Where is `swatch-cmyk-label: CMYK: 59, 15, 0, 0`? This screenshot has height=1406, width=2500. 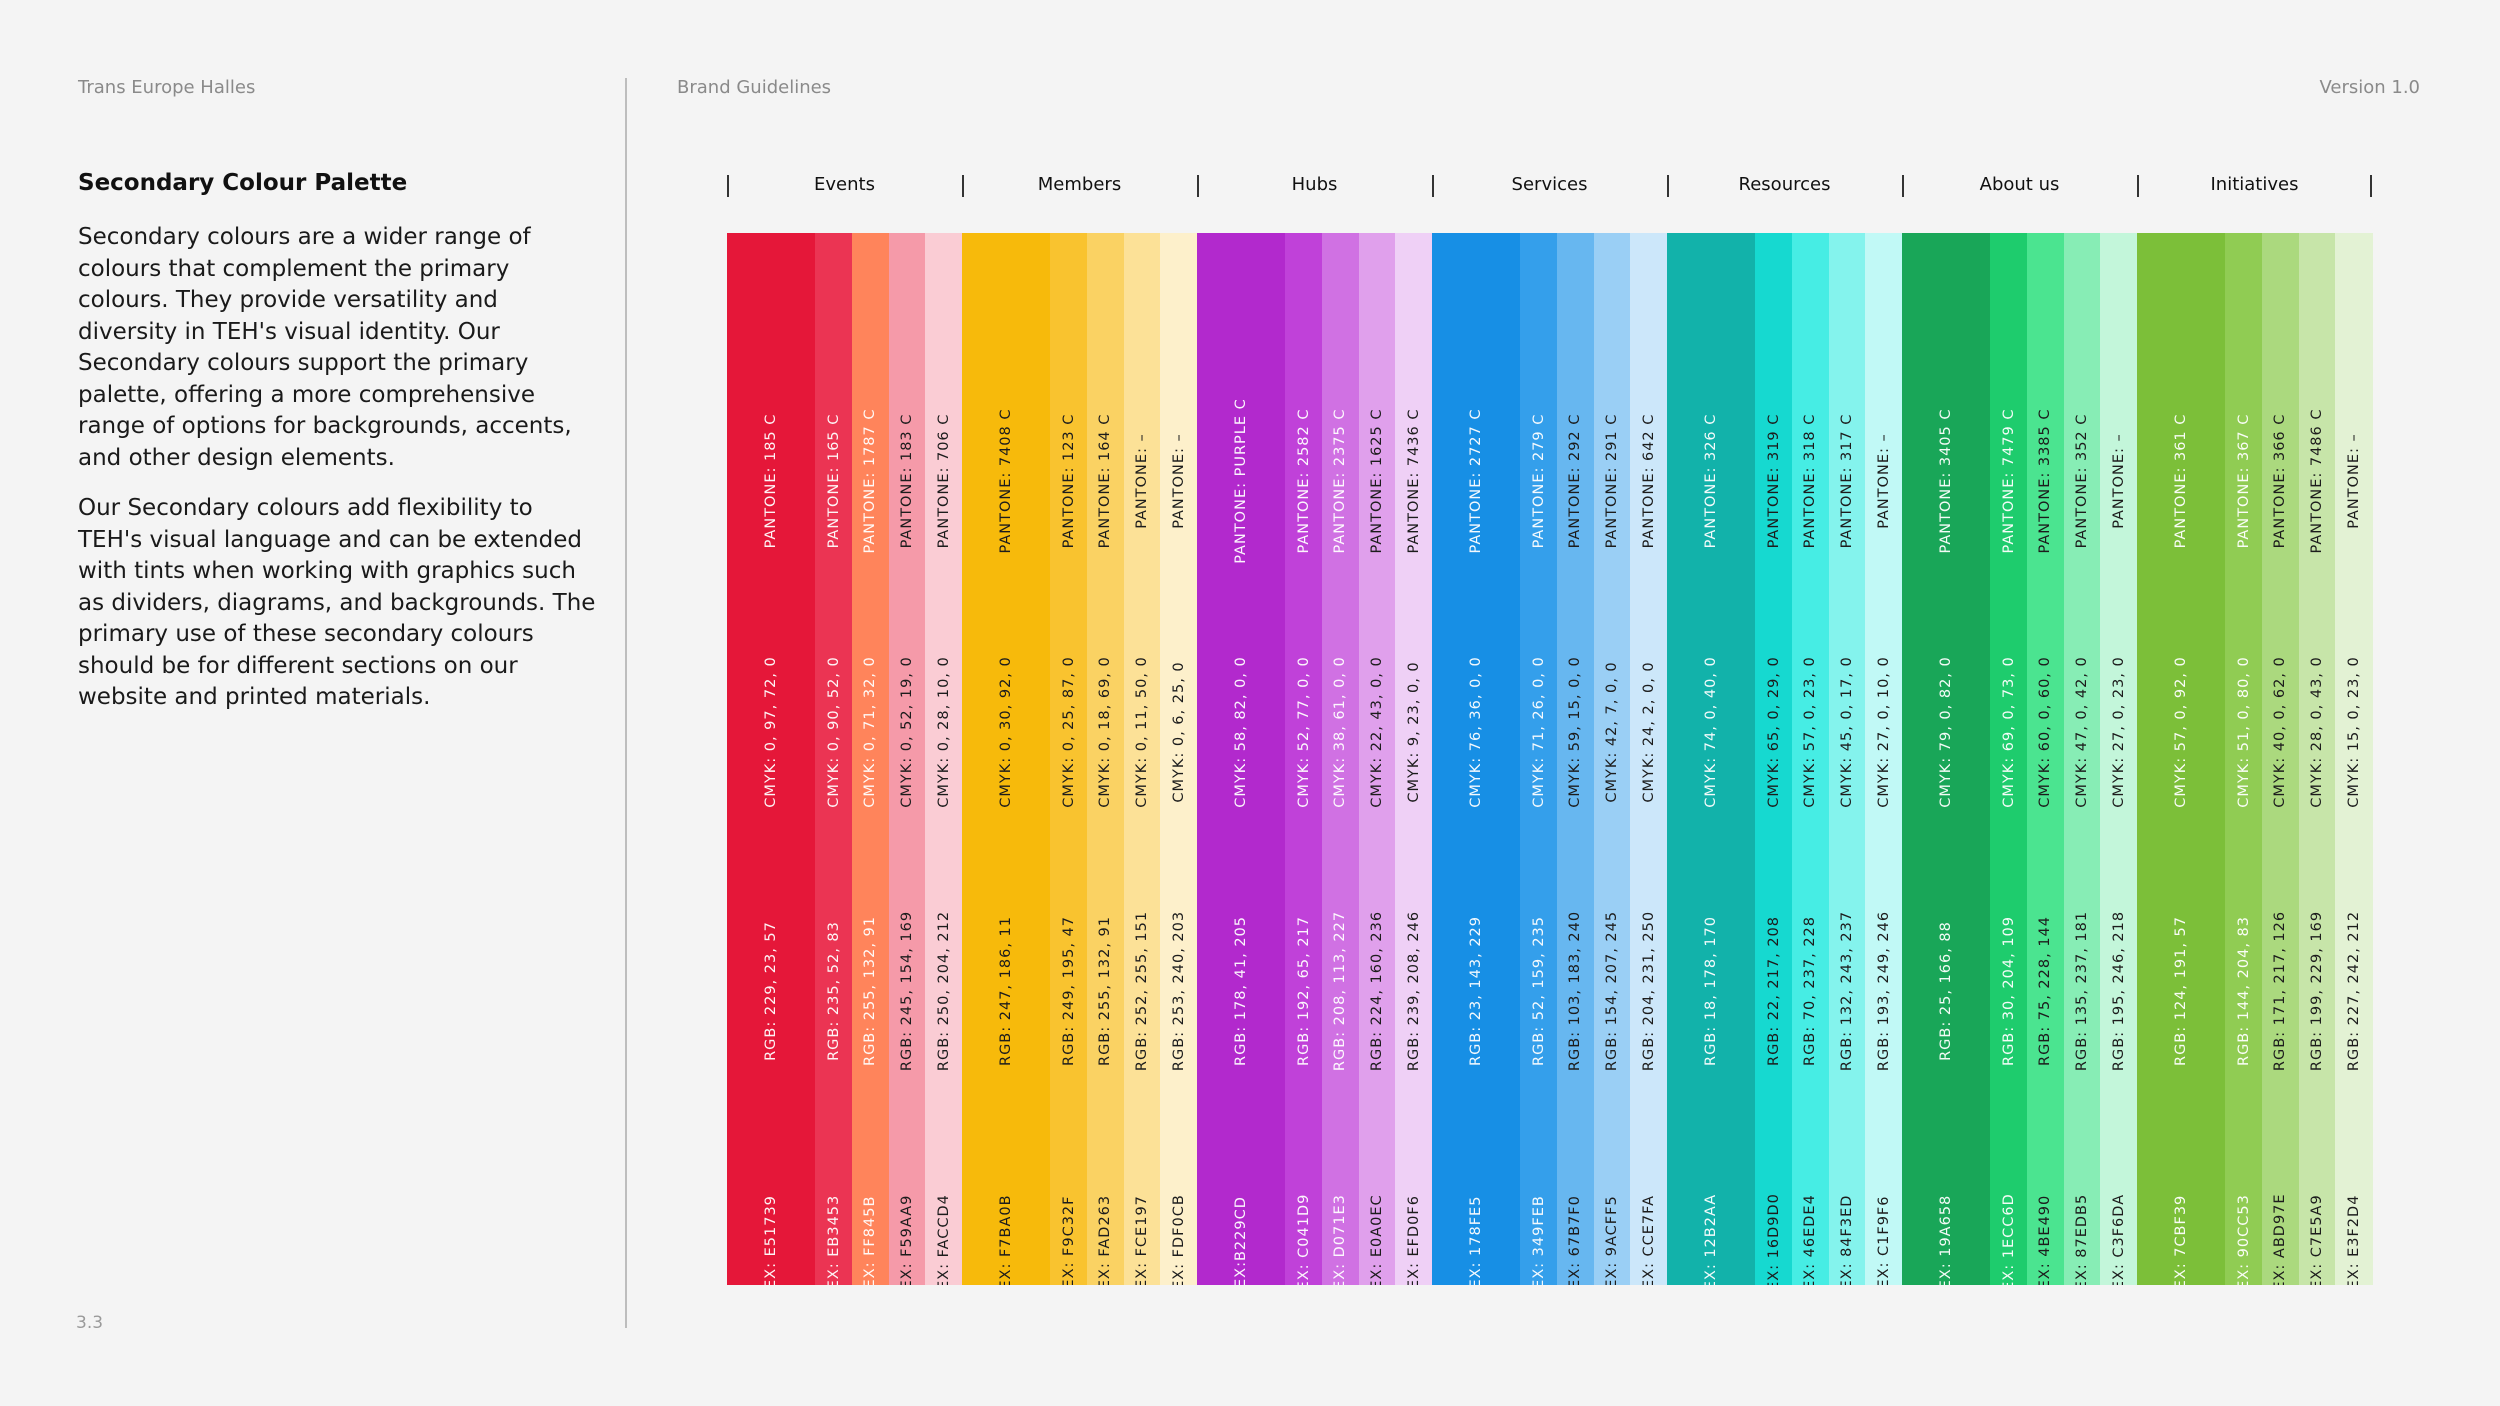 swatch-cmyk-label: CMYK: 59, 15, 0, 0 is located at coordinates (1575, 732).